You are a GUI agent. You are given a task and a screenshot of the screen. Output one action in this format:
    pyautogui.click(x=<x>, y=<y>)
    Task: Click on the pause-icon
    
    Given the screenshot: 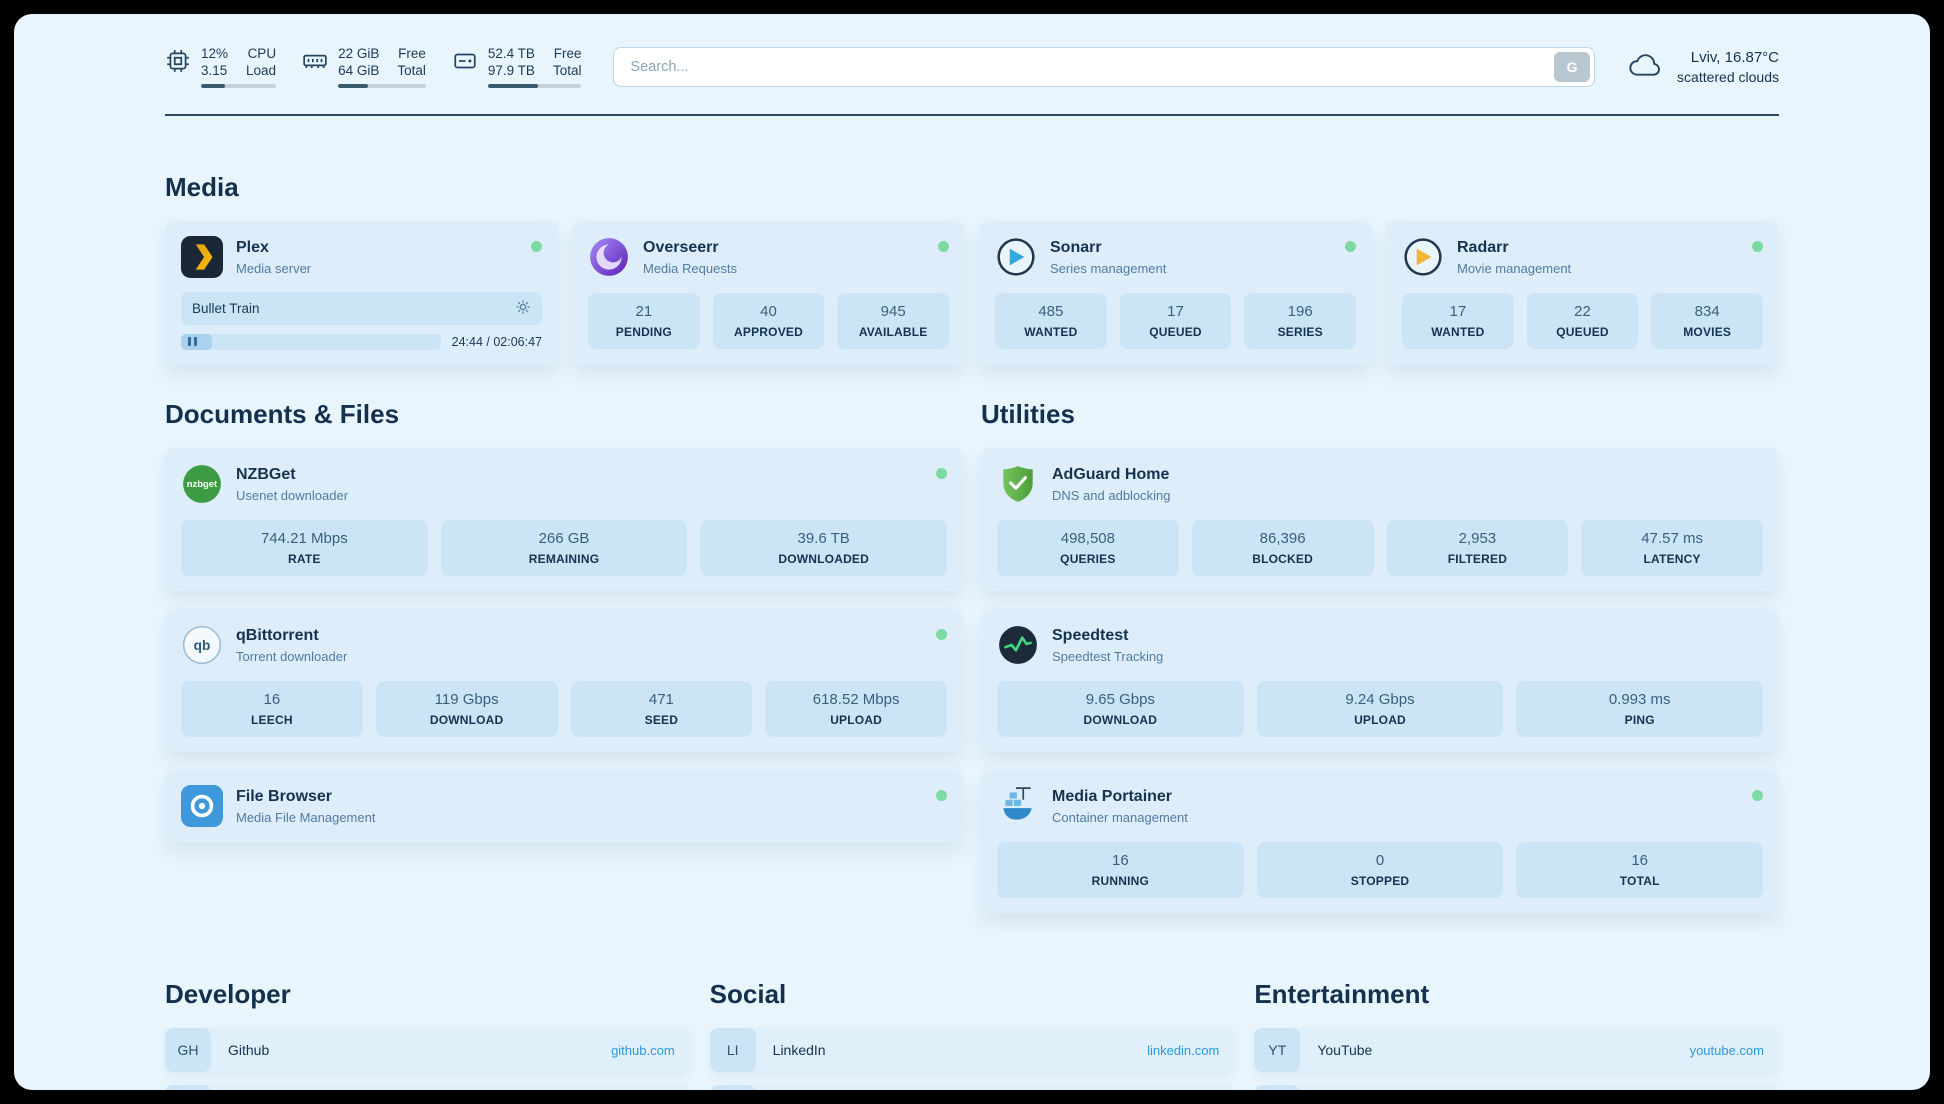 What is the action you would take?
    pyautogui.click(x=194, y=342)
    